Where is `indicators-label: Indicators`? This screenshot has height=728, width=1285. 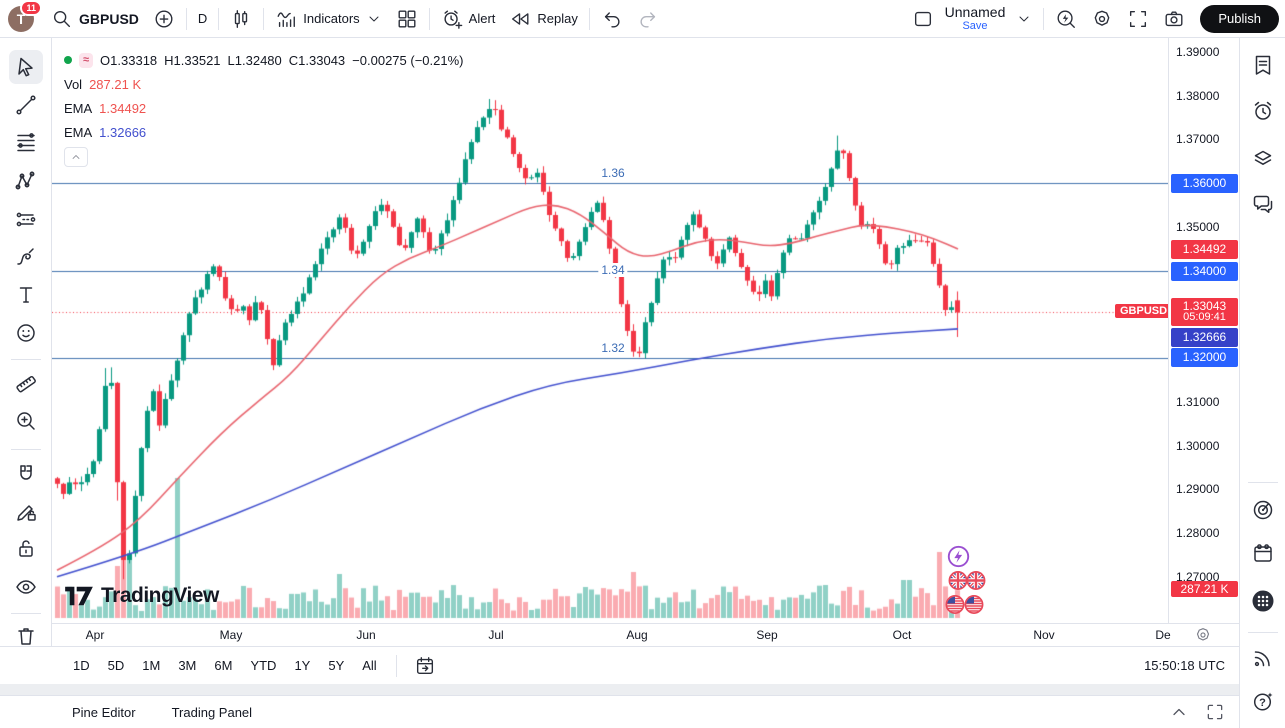 indicators-label: Indicators is located at coordinates (331, 18).